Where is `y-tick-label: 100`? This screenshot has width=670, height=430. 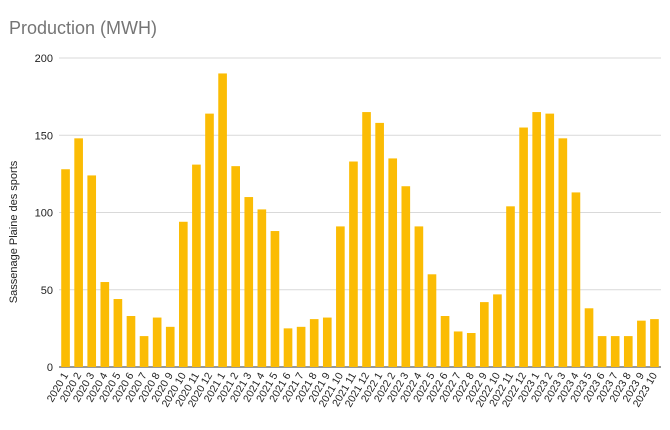
y-tick-label: 100 is located at coordinates (44, 214).